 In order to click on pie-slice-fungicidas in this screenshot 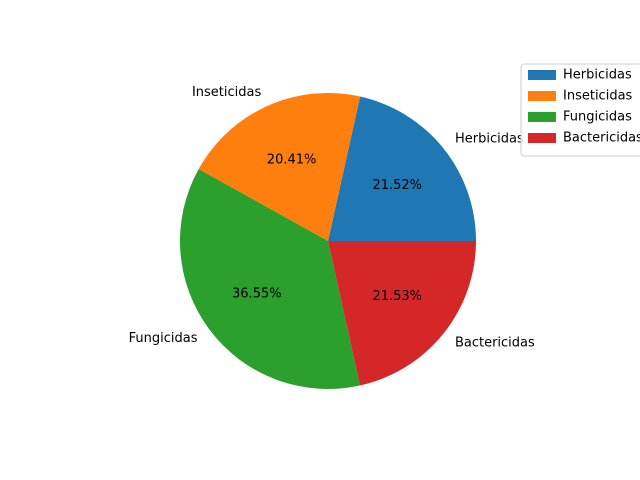, I will do `click(270, 279)`.